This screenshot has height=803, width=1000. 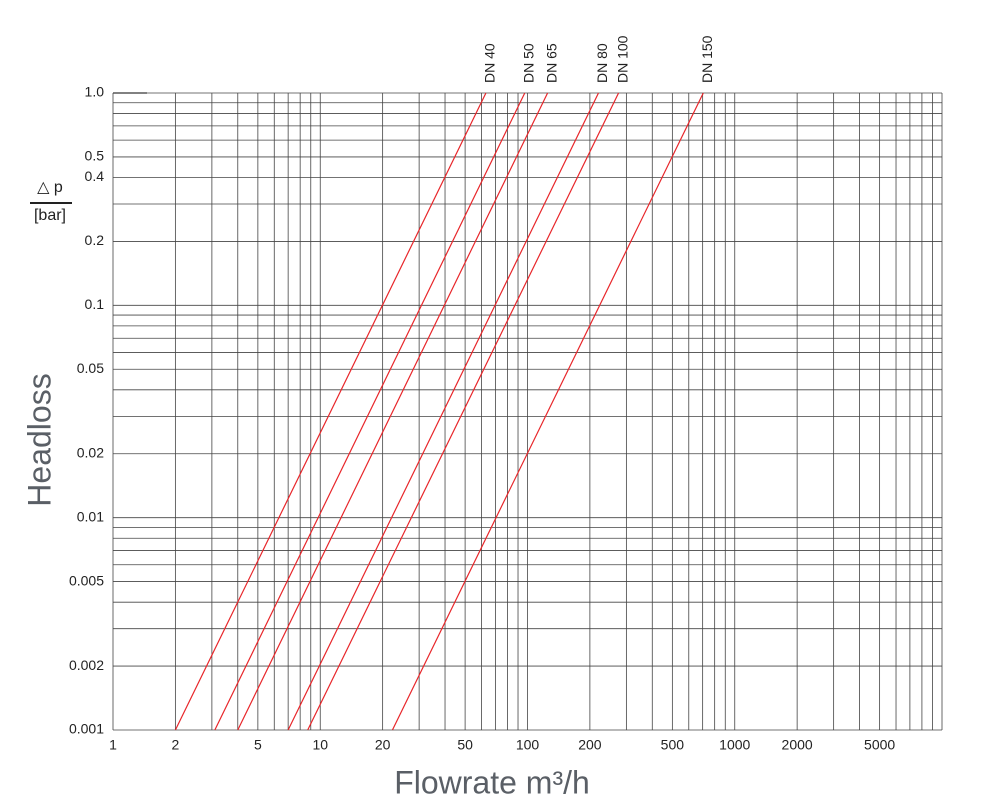 I want to click on series-label: DN 40, so click(x=490, y=63).